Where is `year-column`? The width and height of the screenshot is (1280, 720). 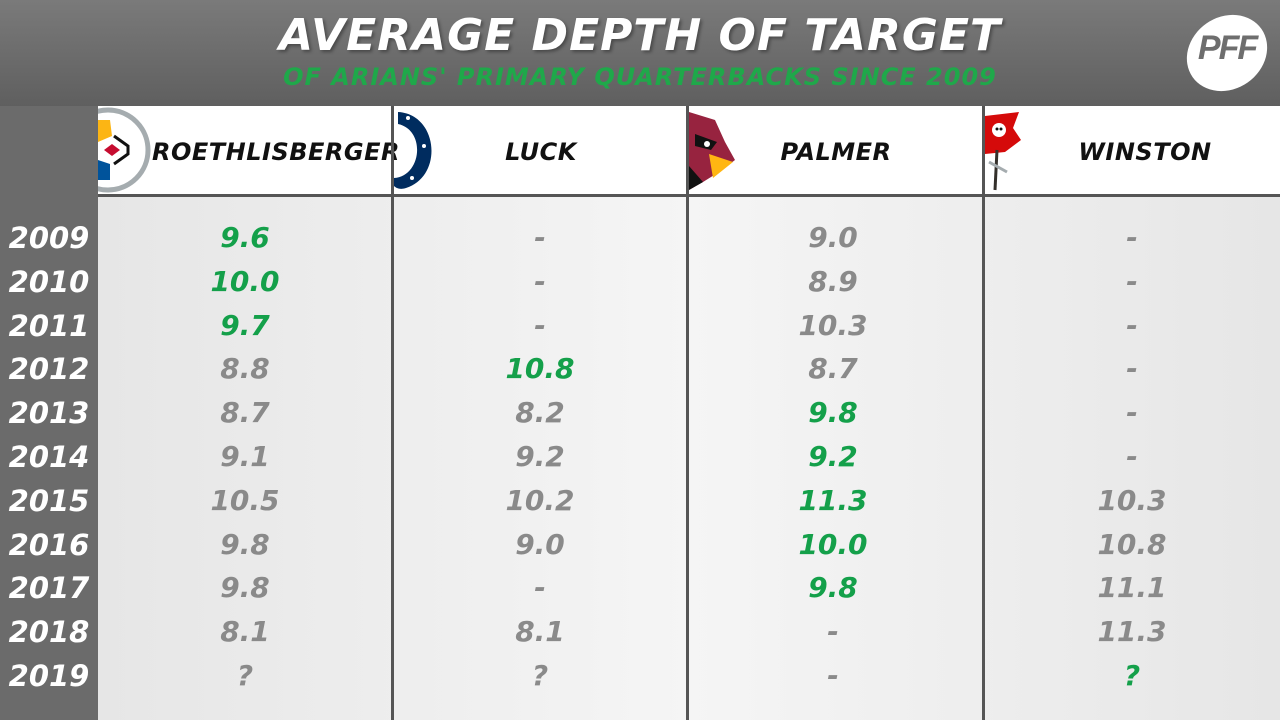 year-column is located at coordinates (49, 413).